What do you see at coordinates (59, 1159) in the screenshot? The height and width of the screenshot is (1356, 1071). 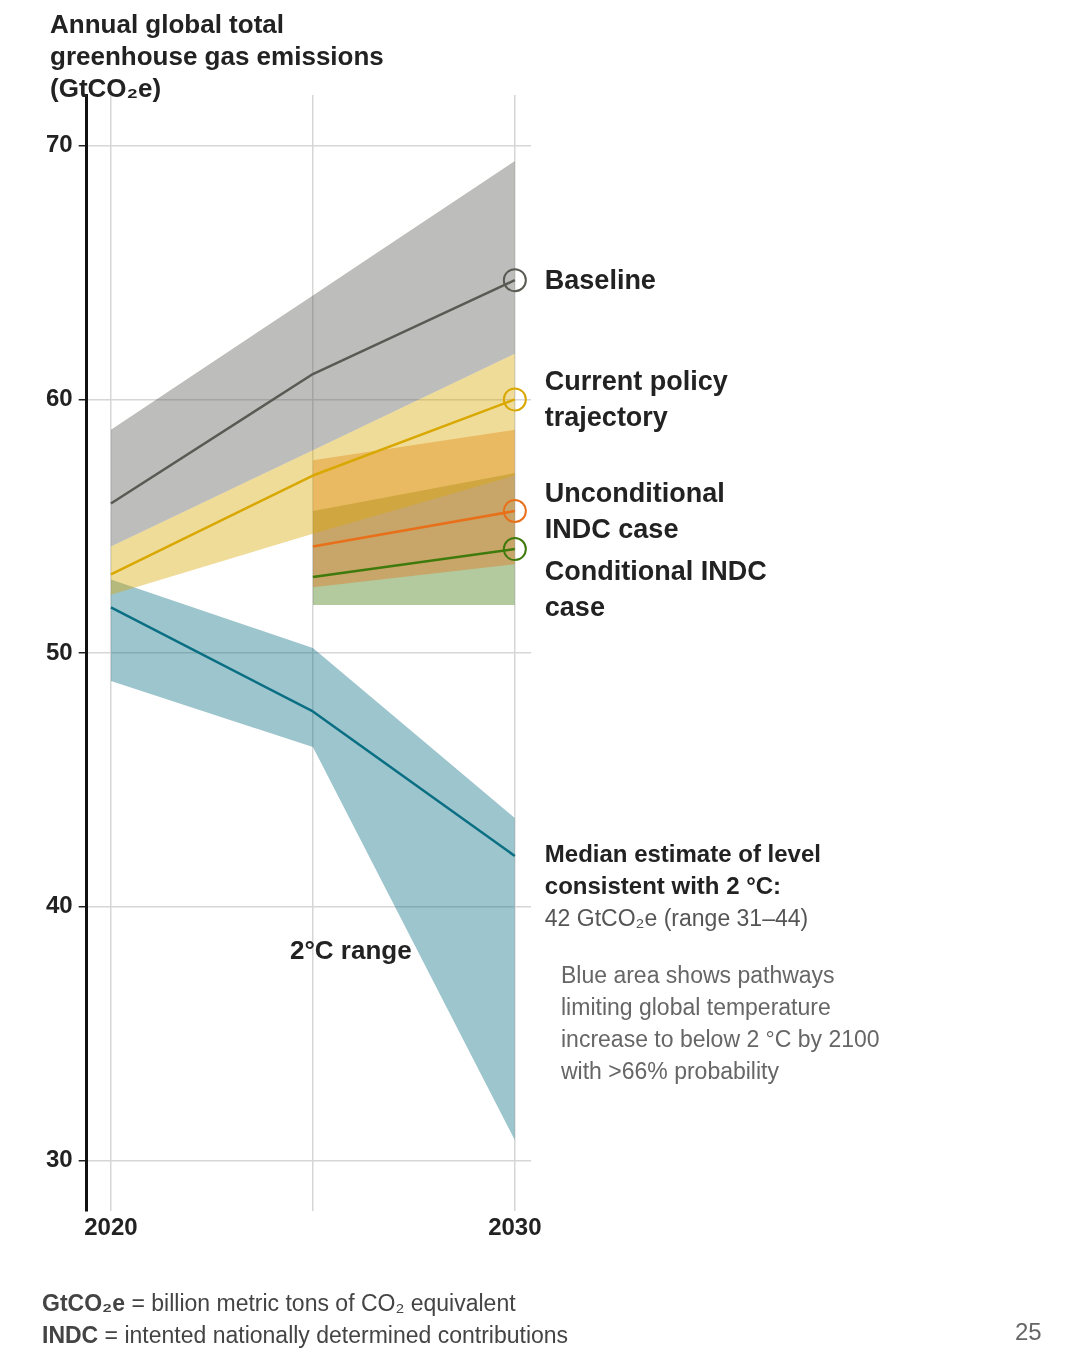 I see `y-tick-label: 30` at bounding box center [59, 1159].